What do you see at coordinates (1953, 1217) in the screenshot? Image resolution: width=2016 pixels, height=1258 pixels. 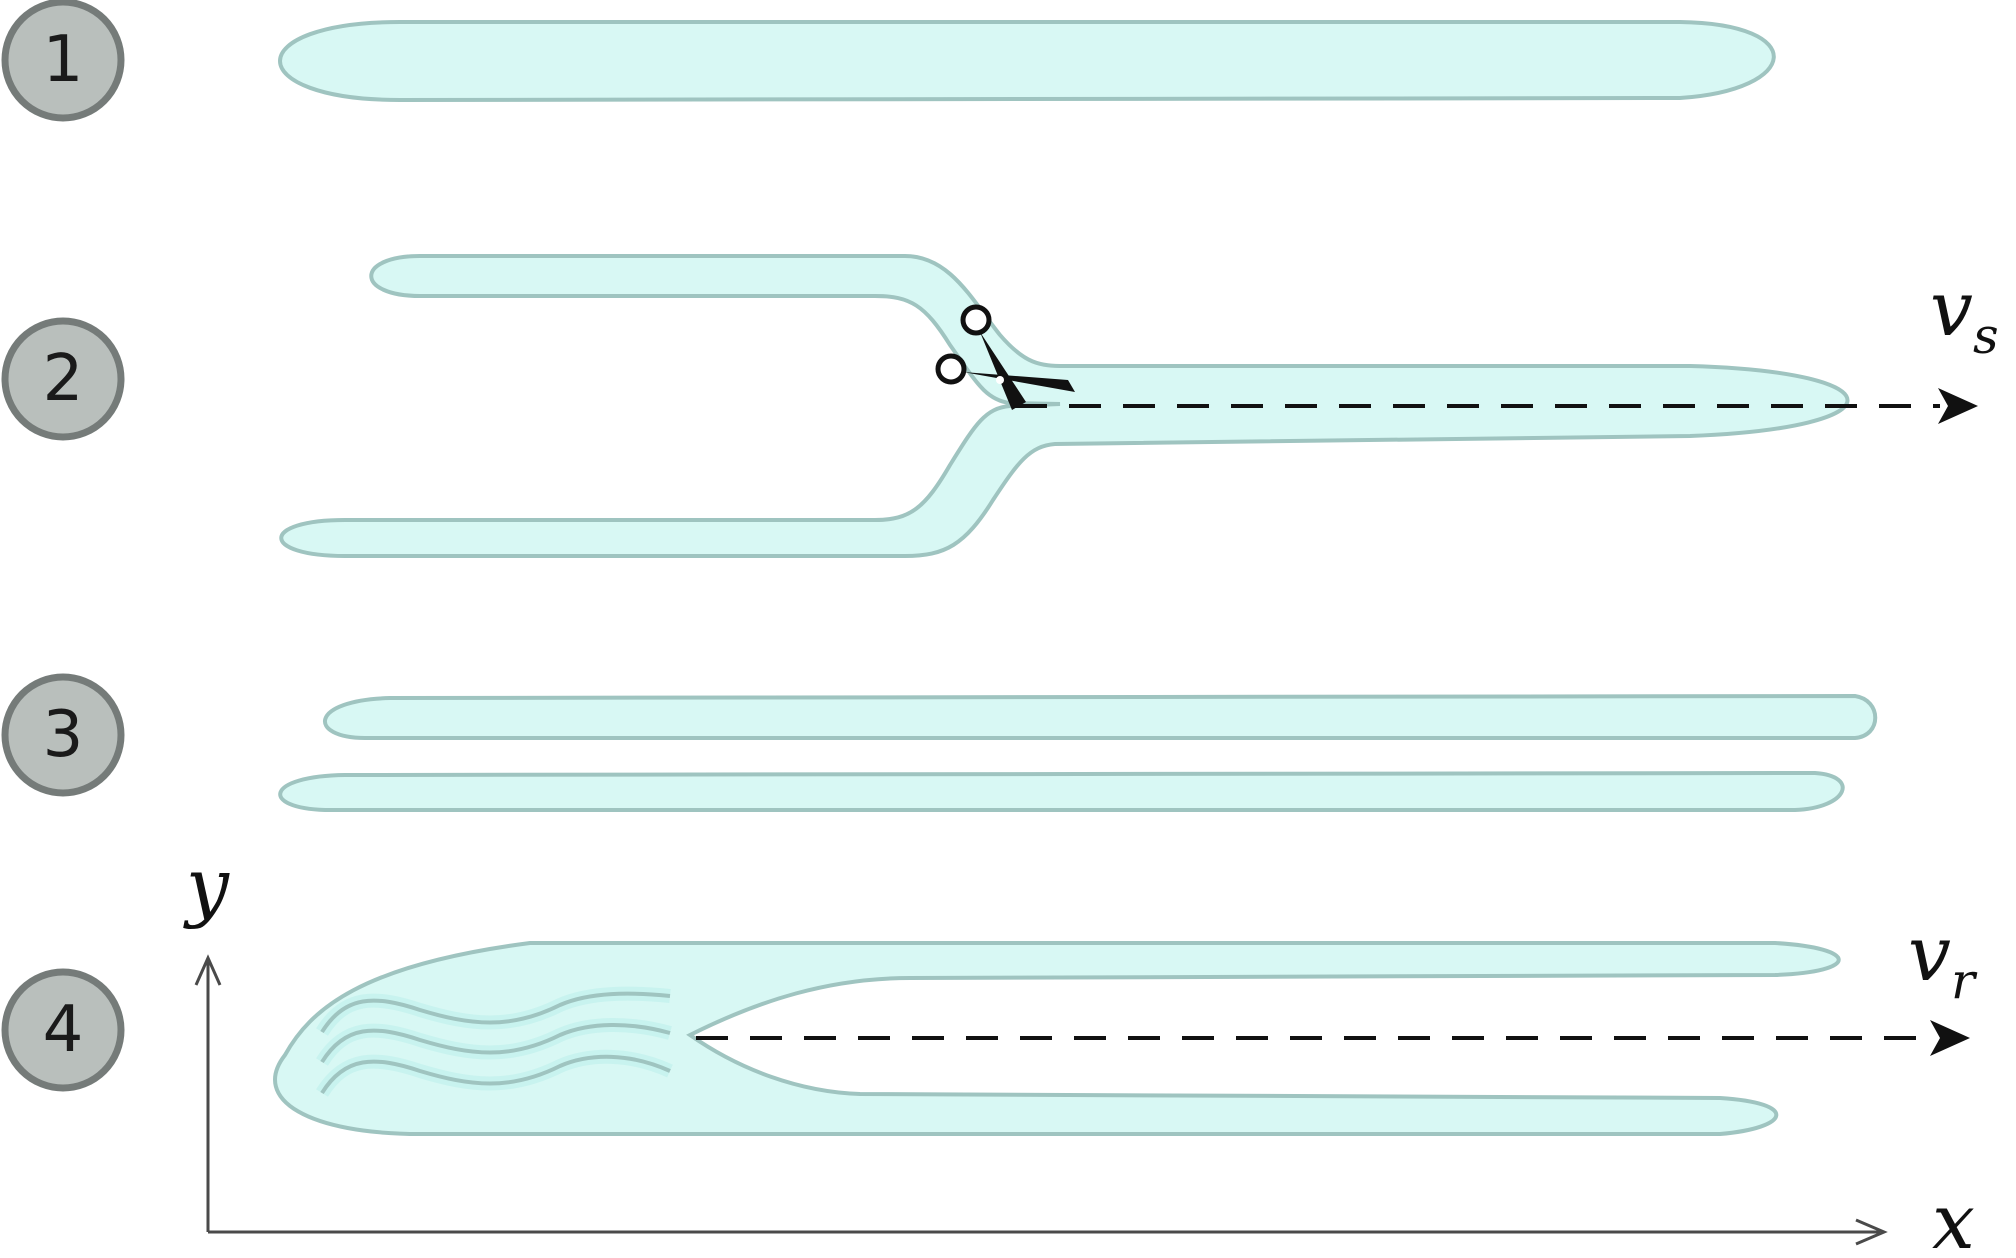 I see `x-axis-label: x` at bounding box center [1953, 1217].